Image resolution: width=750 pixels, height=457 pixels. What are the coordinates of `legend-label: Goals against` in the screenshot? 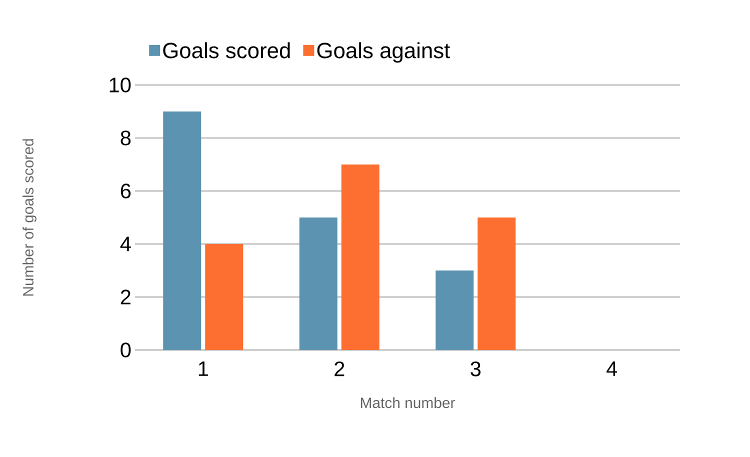 It's located at (383, 52).